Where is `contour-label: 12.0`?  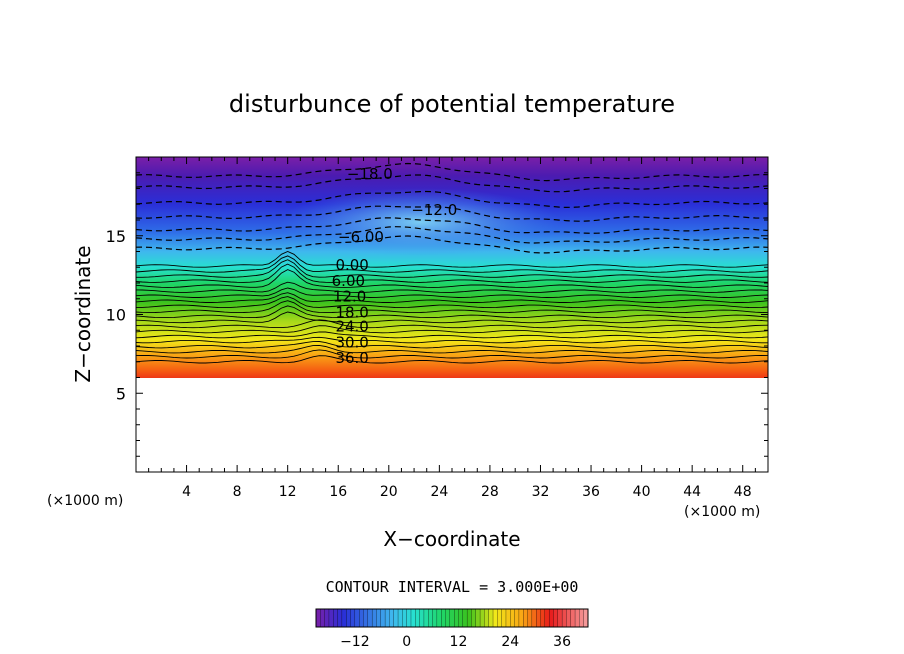 contour-label: 12.0 is located at coordinates (349, 297).